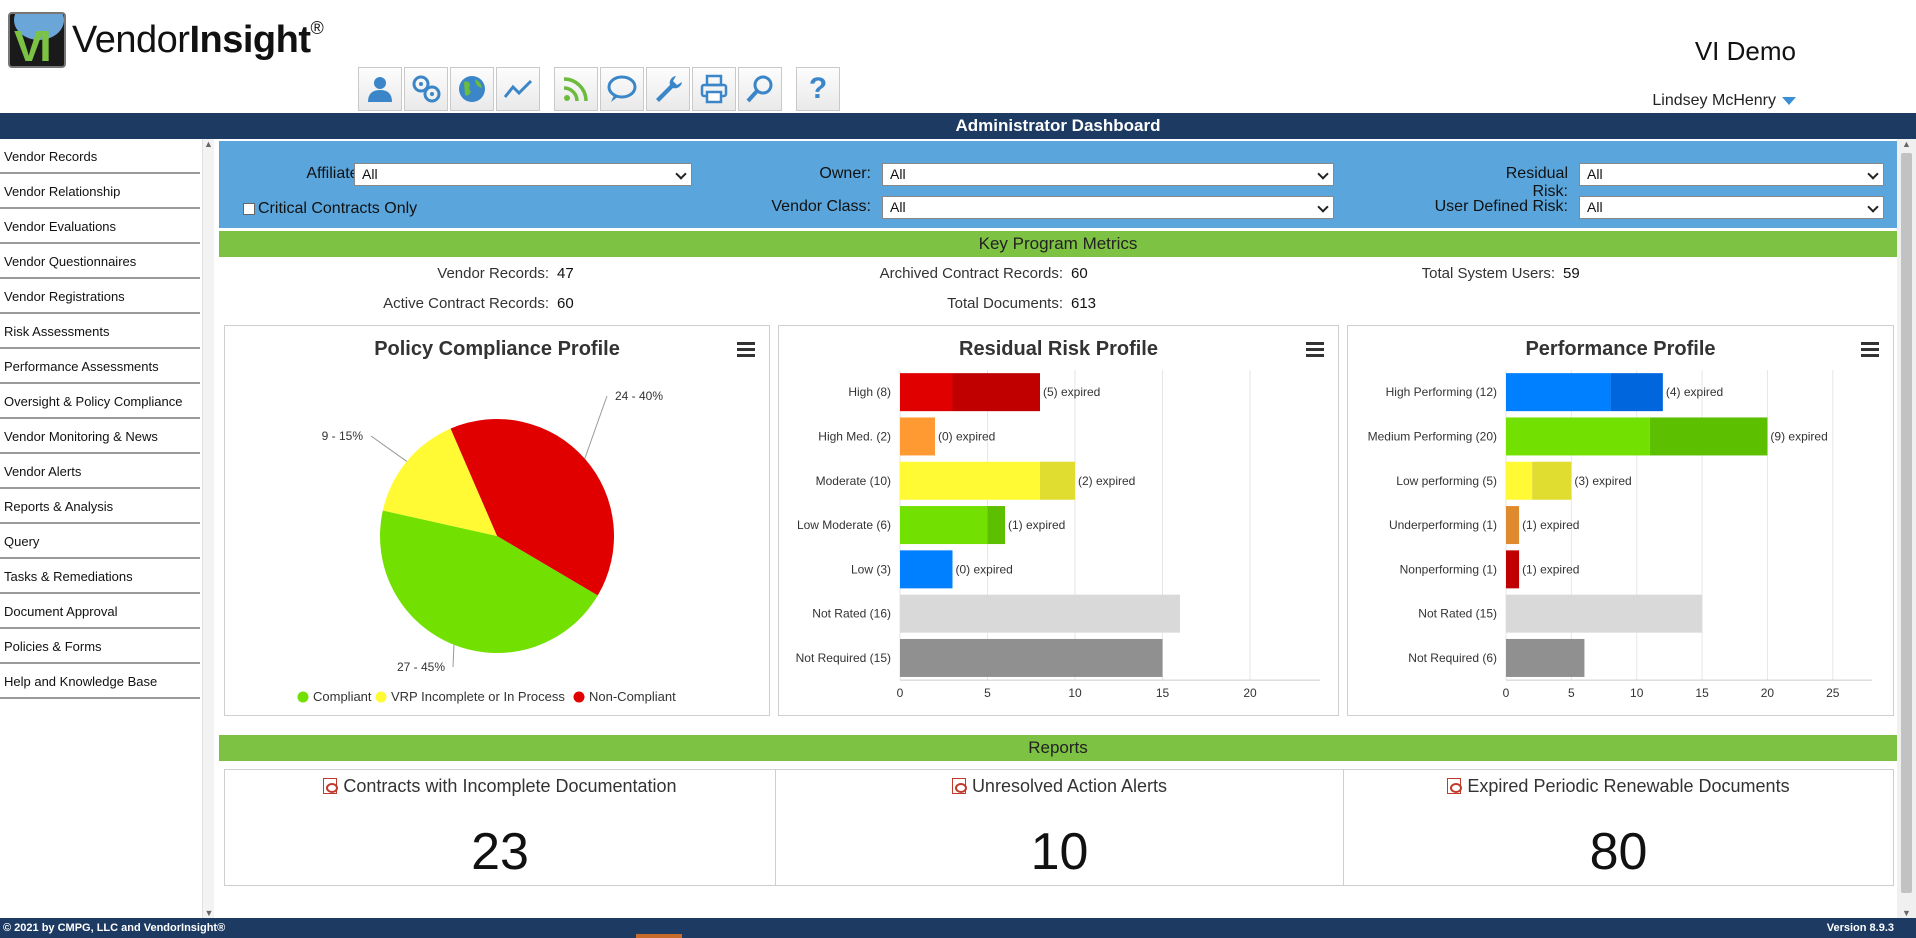 Image resolution: width=1916 pixels, height=938 pixels. I want to click on trend-button, so click(518, 89).